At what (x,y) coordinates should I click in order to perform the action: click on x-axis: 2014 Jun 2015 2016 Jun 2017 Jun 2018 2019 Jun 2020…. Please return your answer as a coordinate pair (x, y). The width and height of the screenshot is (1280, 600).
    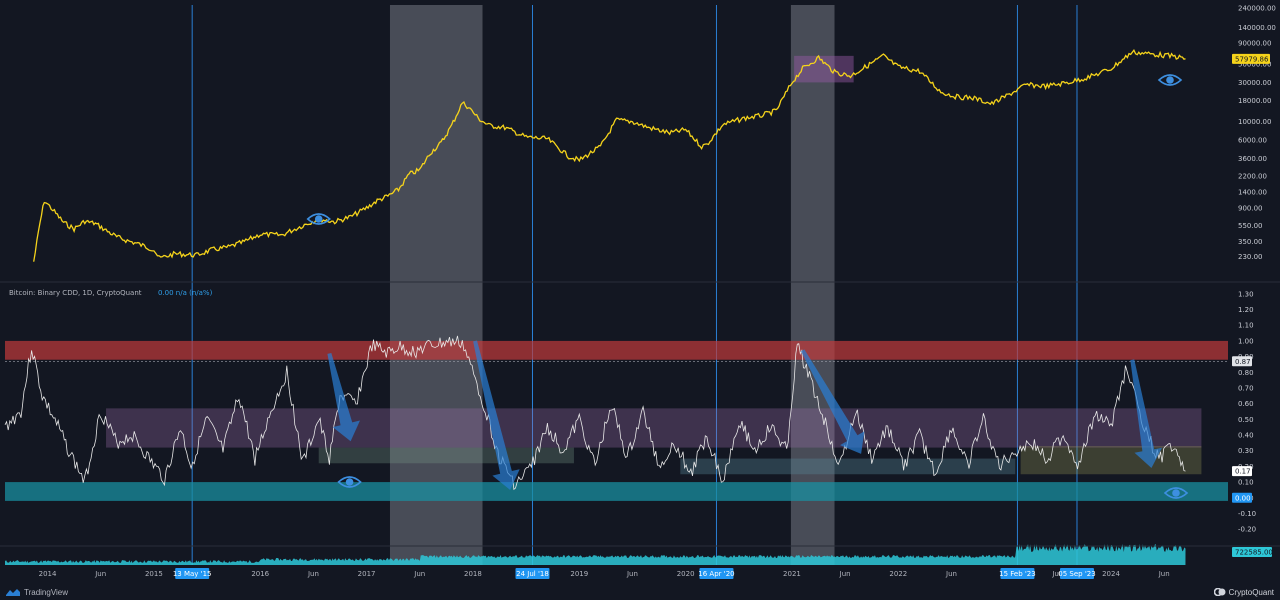
    Looking at the image, I should click on (604, 573).